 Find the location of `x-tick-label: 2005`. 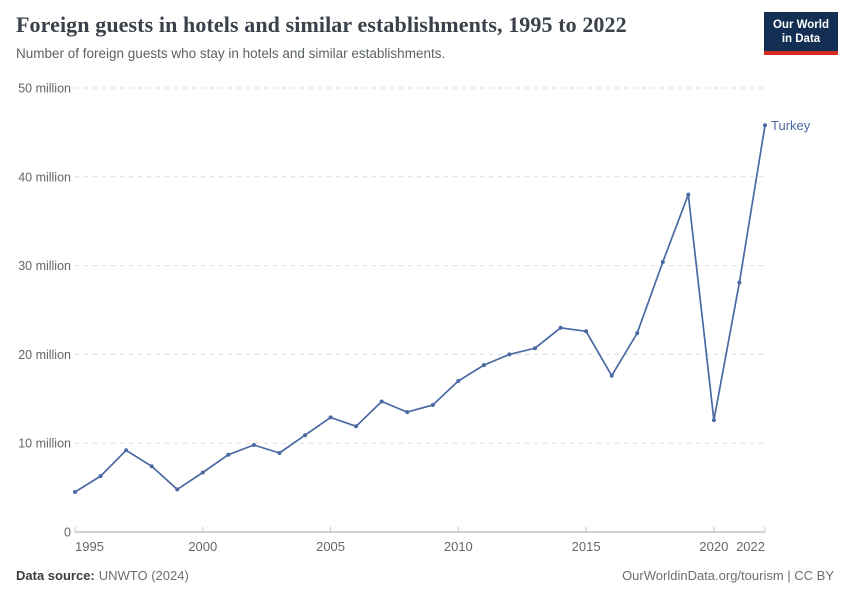

x-tick-label: 2005 is located at coordinates (330, 546).